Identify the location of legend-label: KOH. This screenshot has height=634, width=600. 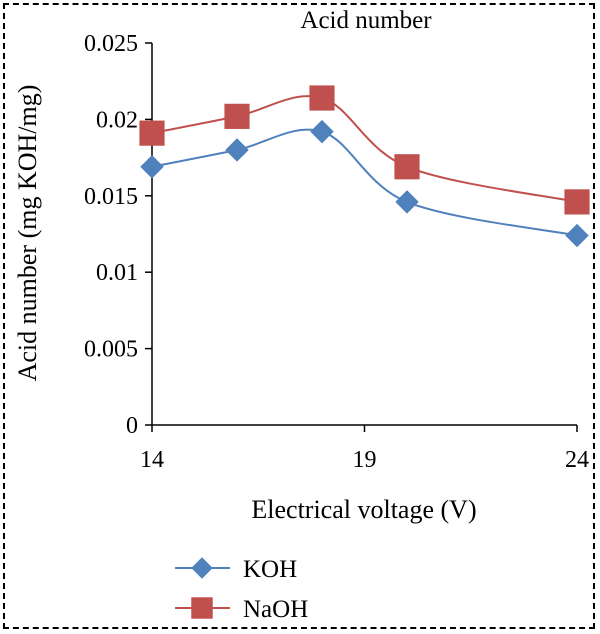
(270, 569).